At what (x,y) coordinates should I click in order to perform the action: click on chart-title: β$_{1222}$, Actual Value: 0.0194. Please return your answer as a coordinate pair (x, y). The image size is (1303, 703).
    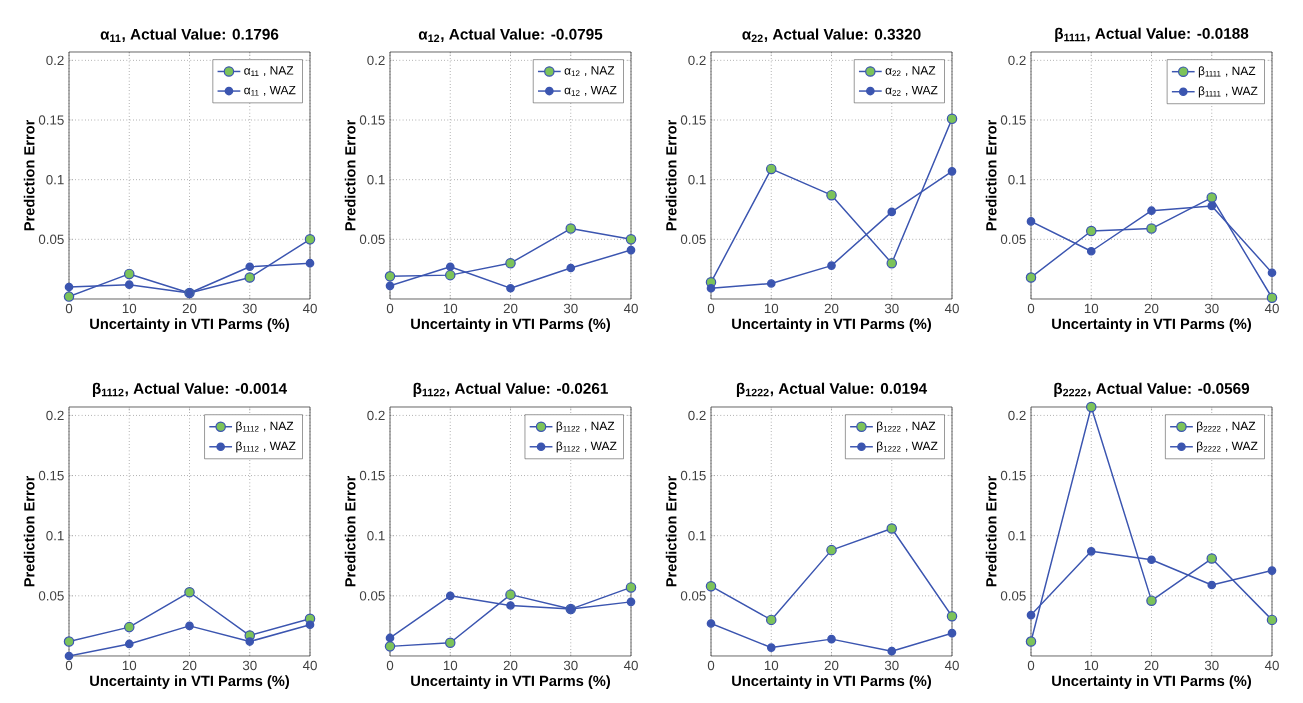
    Looking at the image, I should click on (832, 389).